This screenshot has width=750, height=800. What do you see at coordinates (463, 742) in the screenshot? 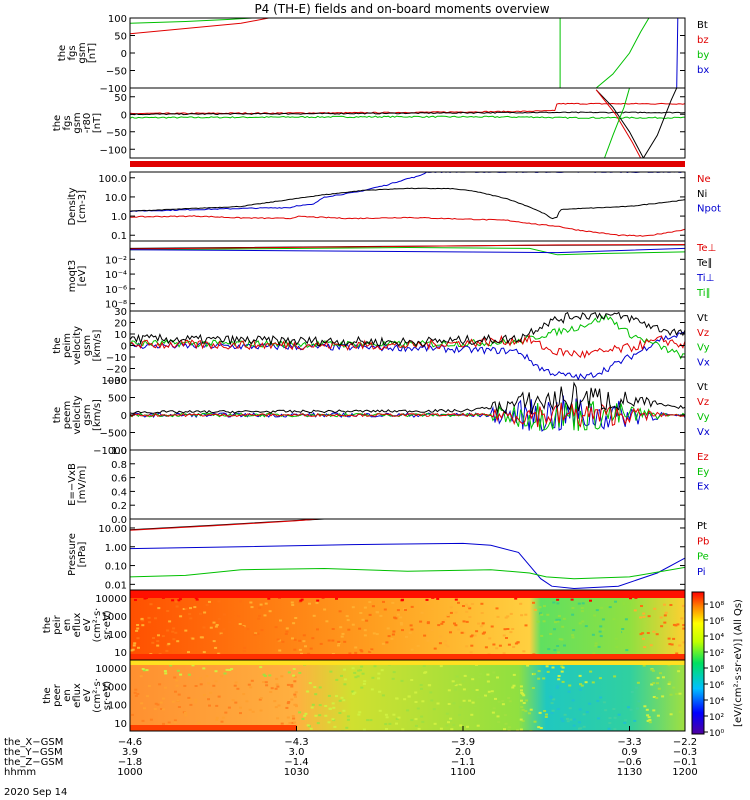
I see `xaxis-value: −3.9` at bounding box center [463, 742].